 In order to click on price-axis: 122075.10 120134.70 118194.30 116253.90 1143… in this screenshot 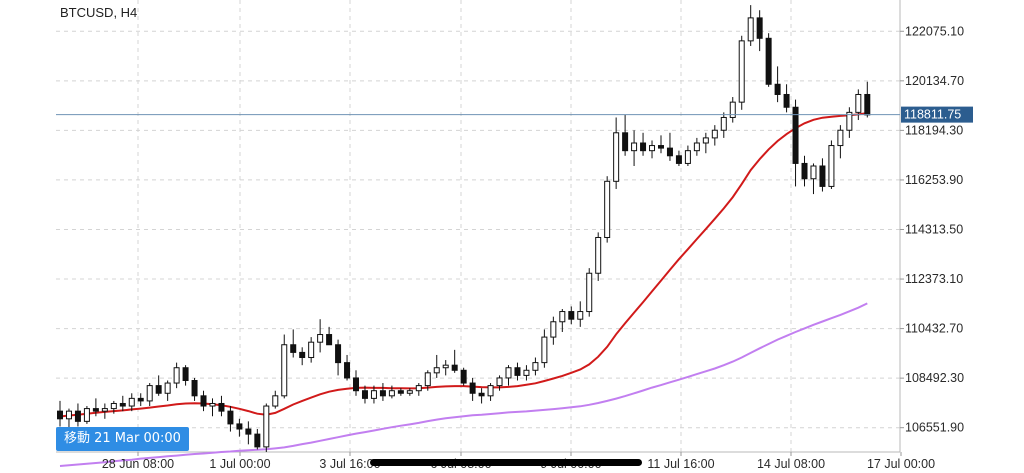, I will do `click(932, 229)`.